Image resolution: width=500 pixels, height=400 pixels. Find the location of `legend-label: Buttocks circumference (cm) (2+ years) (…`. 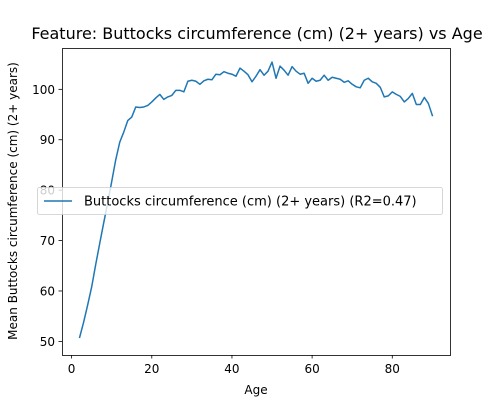

legend-label: Buttocks circumference (cm) (2+ years) (… is located at coordinates (250, 202).